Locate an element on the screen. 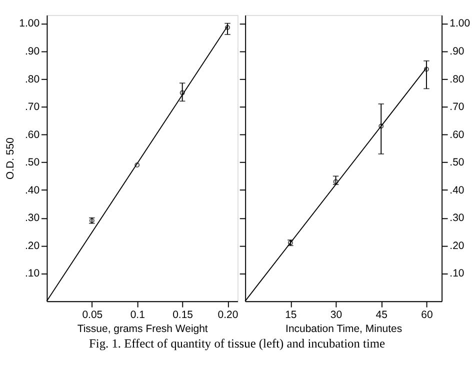 The height and width of the screenshot is (383, 474). x-tick-label: 0.15 is located at coordinates (183, 315).